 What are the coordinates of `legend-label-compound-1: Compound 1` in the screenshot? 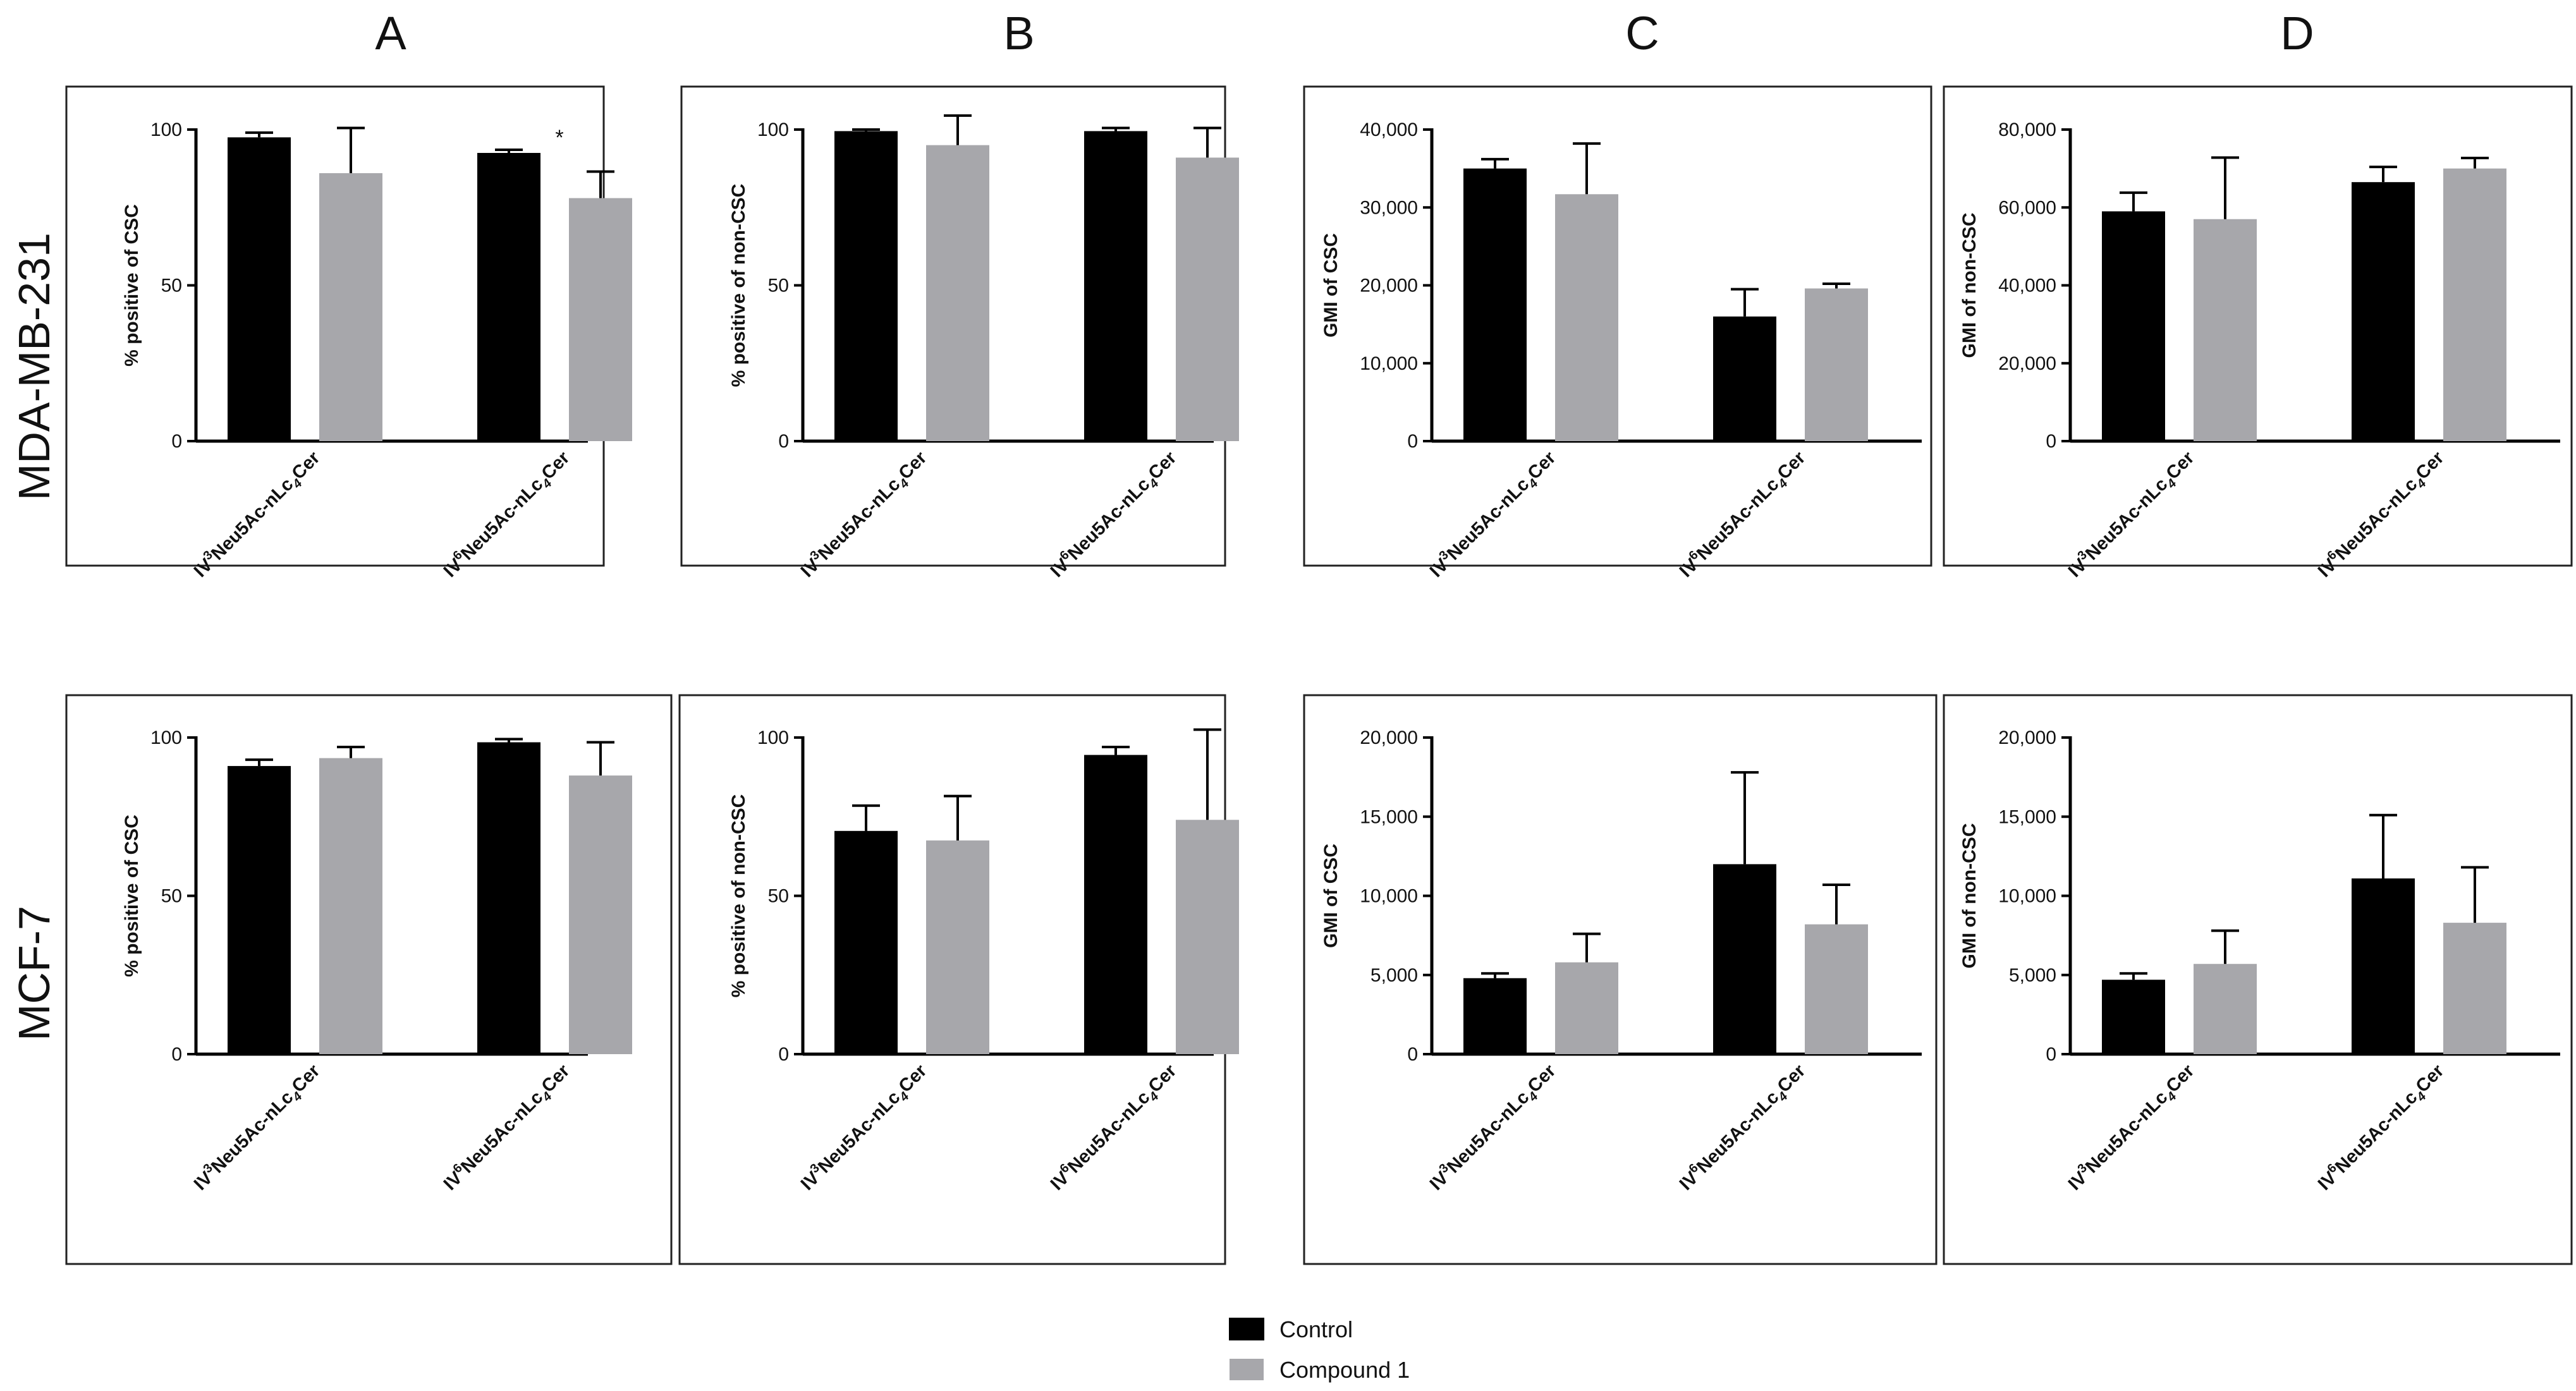 It's located at (1344, 1370).